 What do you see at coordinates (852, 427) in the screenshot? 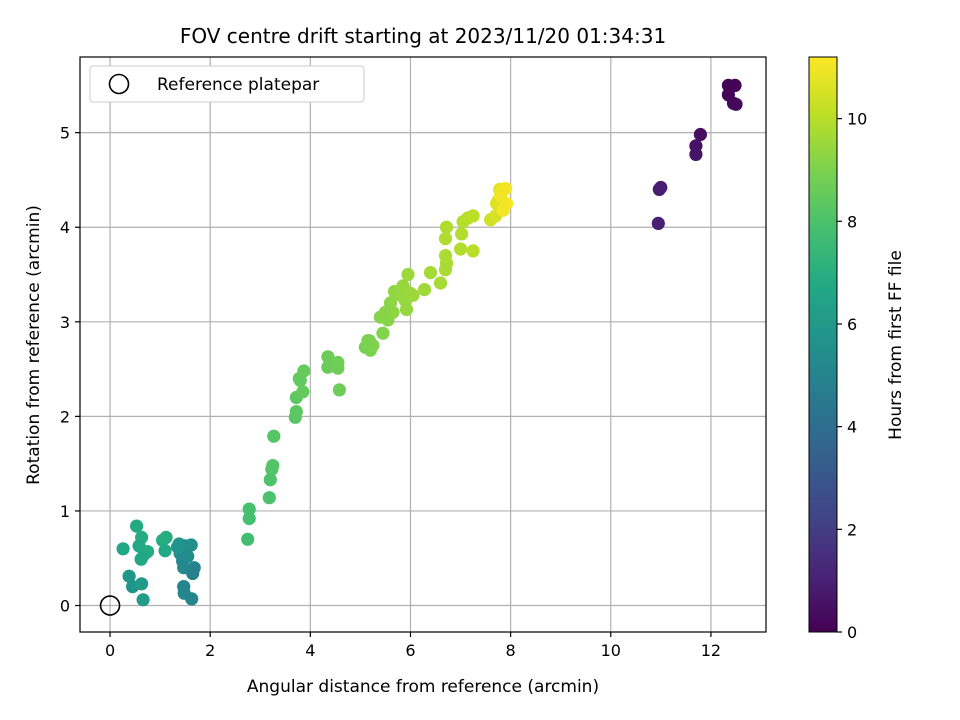
I see `colorbar-tick-label: 4` at bounding box center [852, 427].